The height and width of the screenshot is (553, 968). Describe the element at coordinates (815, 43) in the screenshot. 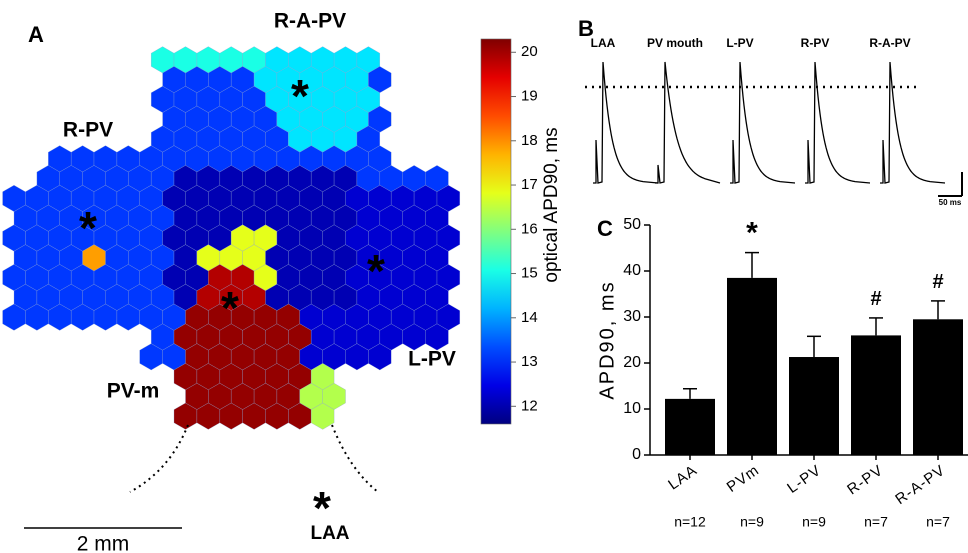

I see `trace-label: R-PV` at that location.